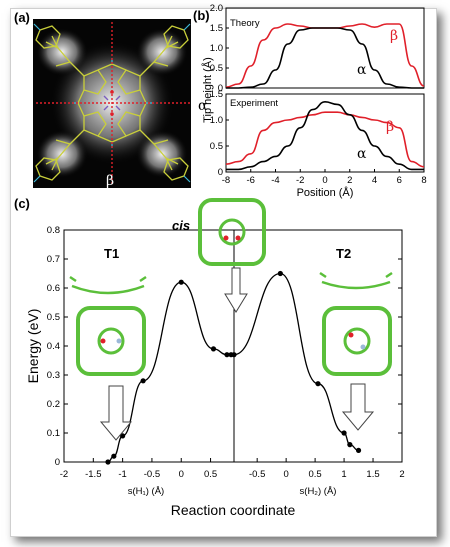 This screenshot has height=547, width=450. What do you see at coordinates (275, 180) in the screenshot?
I see `x-tick-label: -4` at bounding box center [275, 180].